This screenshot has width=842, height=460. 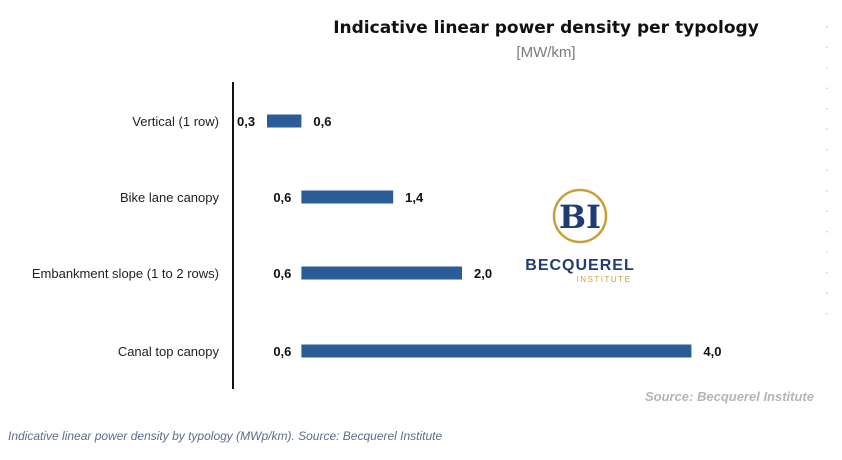 I want to click on logo-ring, so click(x=580, y=216).